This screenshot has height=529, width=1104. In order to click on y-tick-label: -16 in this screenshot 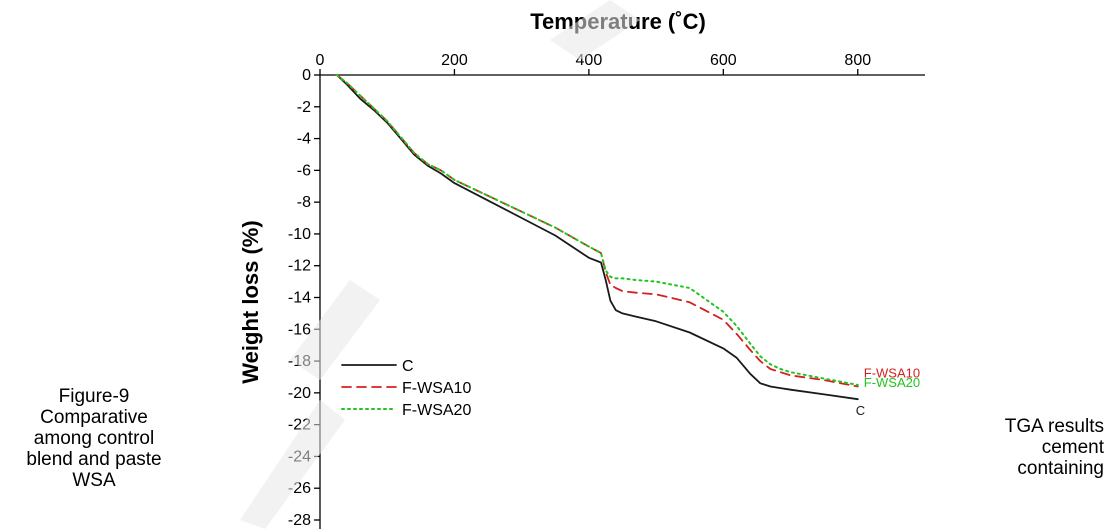, I will do `click(299, 329)`.